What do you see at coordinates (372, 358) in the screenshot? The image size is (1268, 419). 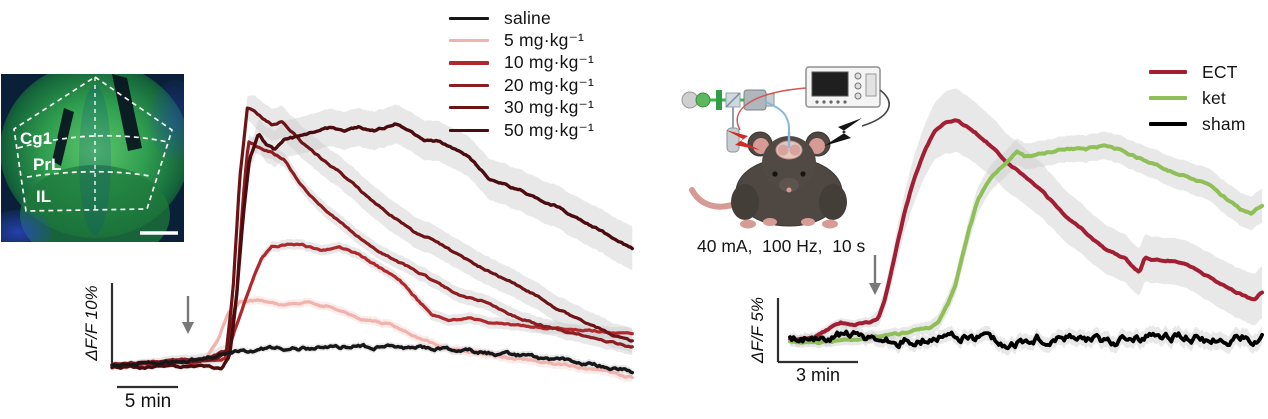 I see `saline-trace` at bounding box center [372, 358].